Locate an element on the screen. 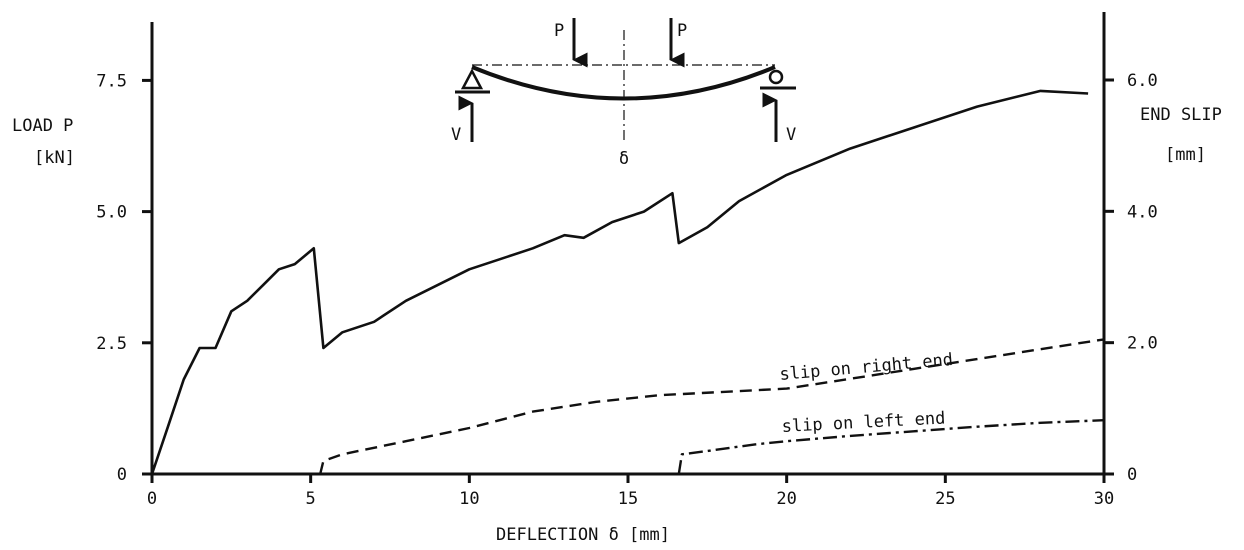 The width and height of the screenshot is (1244, 550). left-axis-title-line1: LOAD P is located at coordinates (42, 126).